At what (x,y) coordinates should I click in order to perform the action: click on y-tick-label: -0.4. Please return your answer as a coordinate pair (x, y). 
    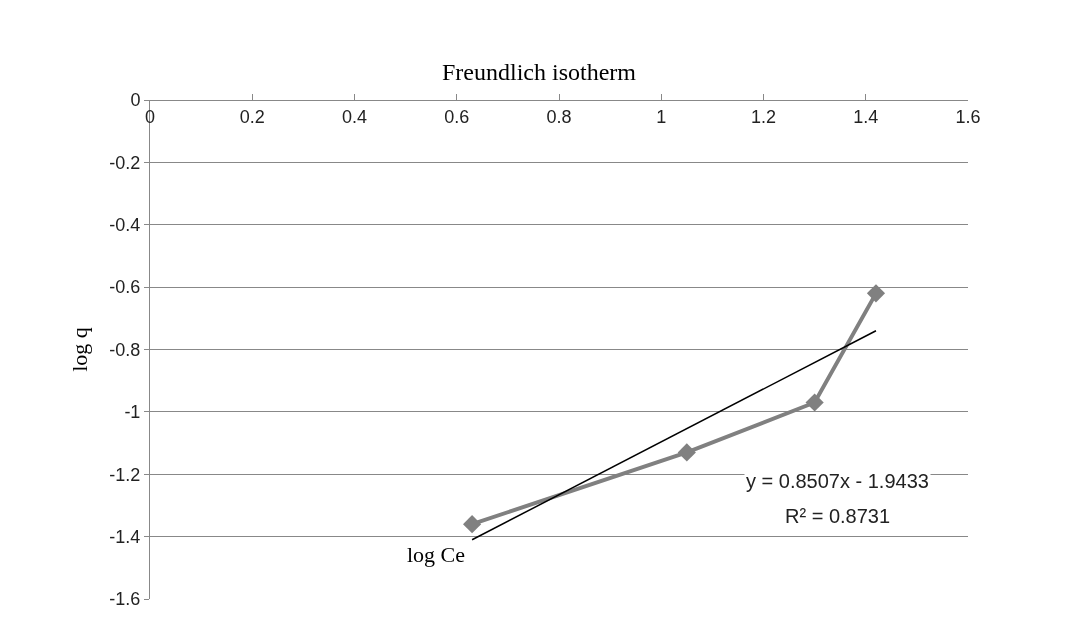
    Looking at the image, I should click on (125, 225).